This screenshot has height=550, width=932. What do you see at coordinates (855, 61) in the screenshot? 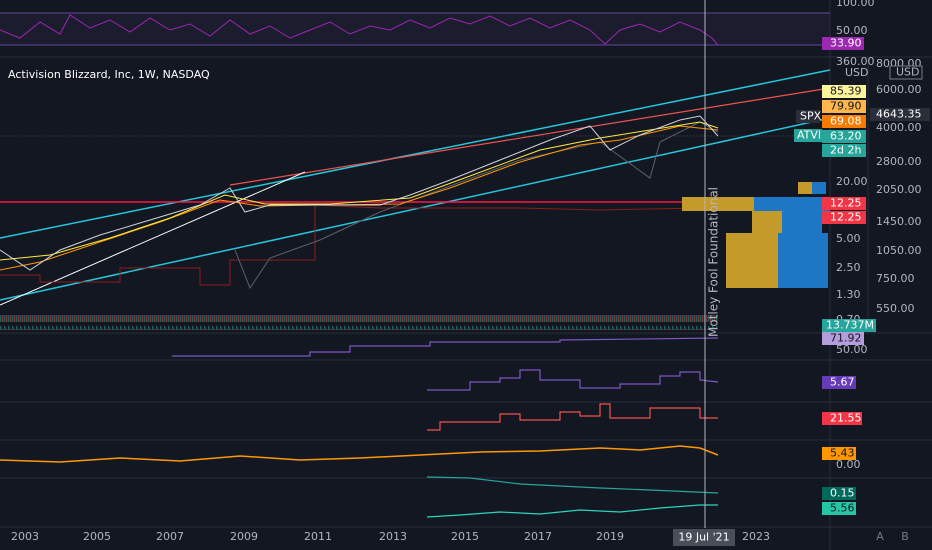
I see `scale-label: 360.00` at bounding box center [855, 61].